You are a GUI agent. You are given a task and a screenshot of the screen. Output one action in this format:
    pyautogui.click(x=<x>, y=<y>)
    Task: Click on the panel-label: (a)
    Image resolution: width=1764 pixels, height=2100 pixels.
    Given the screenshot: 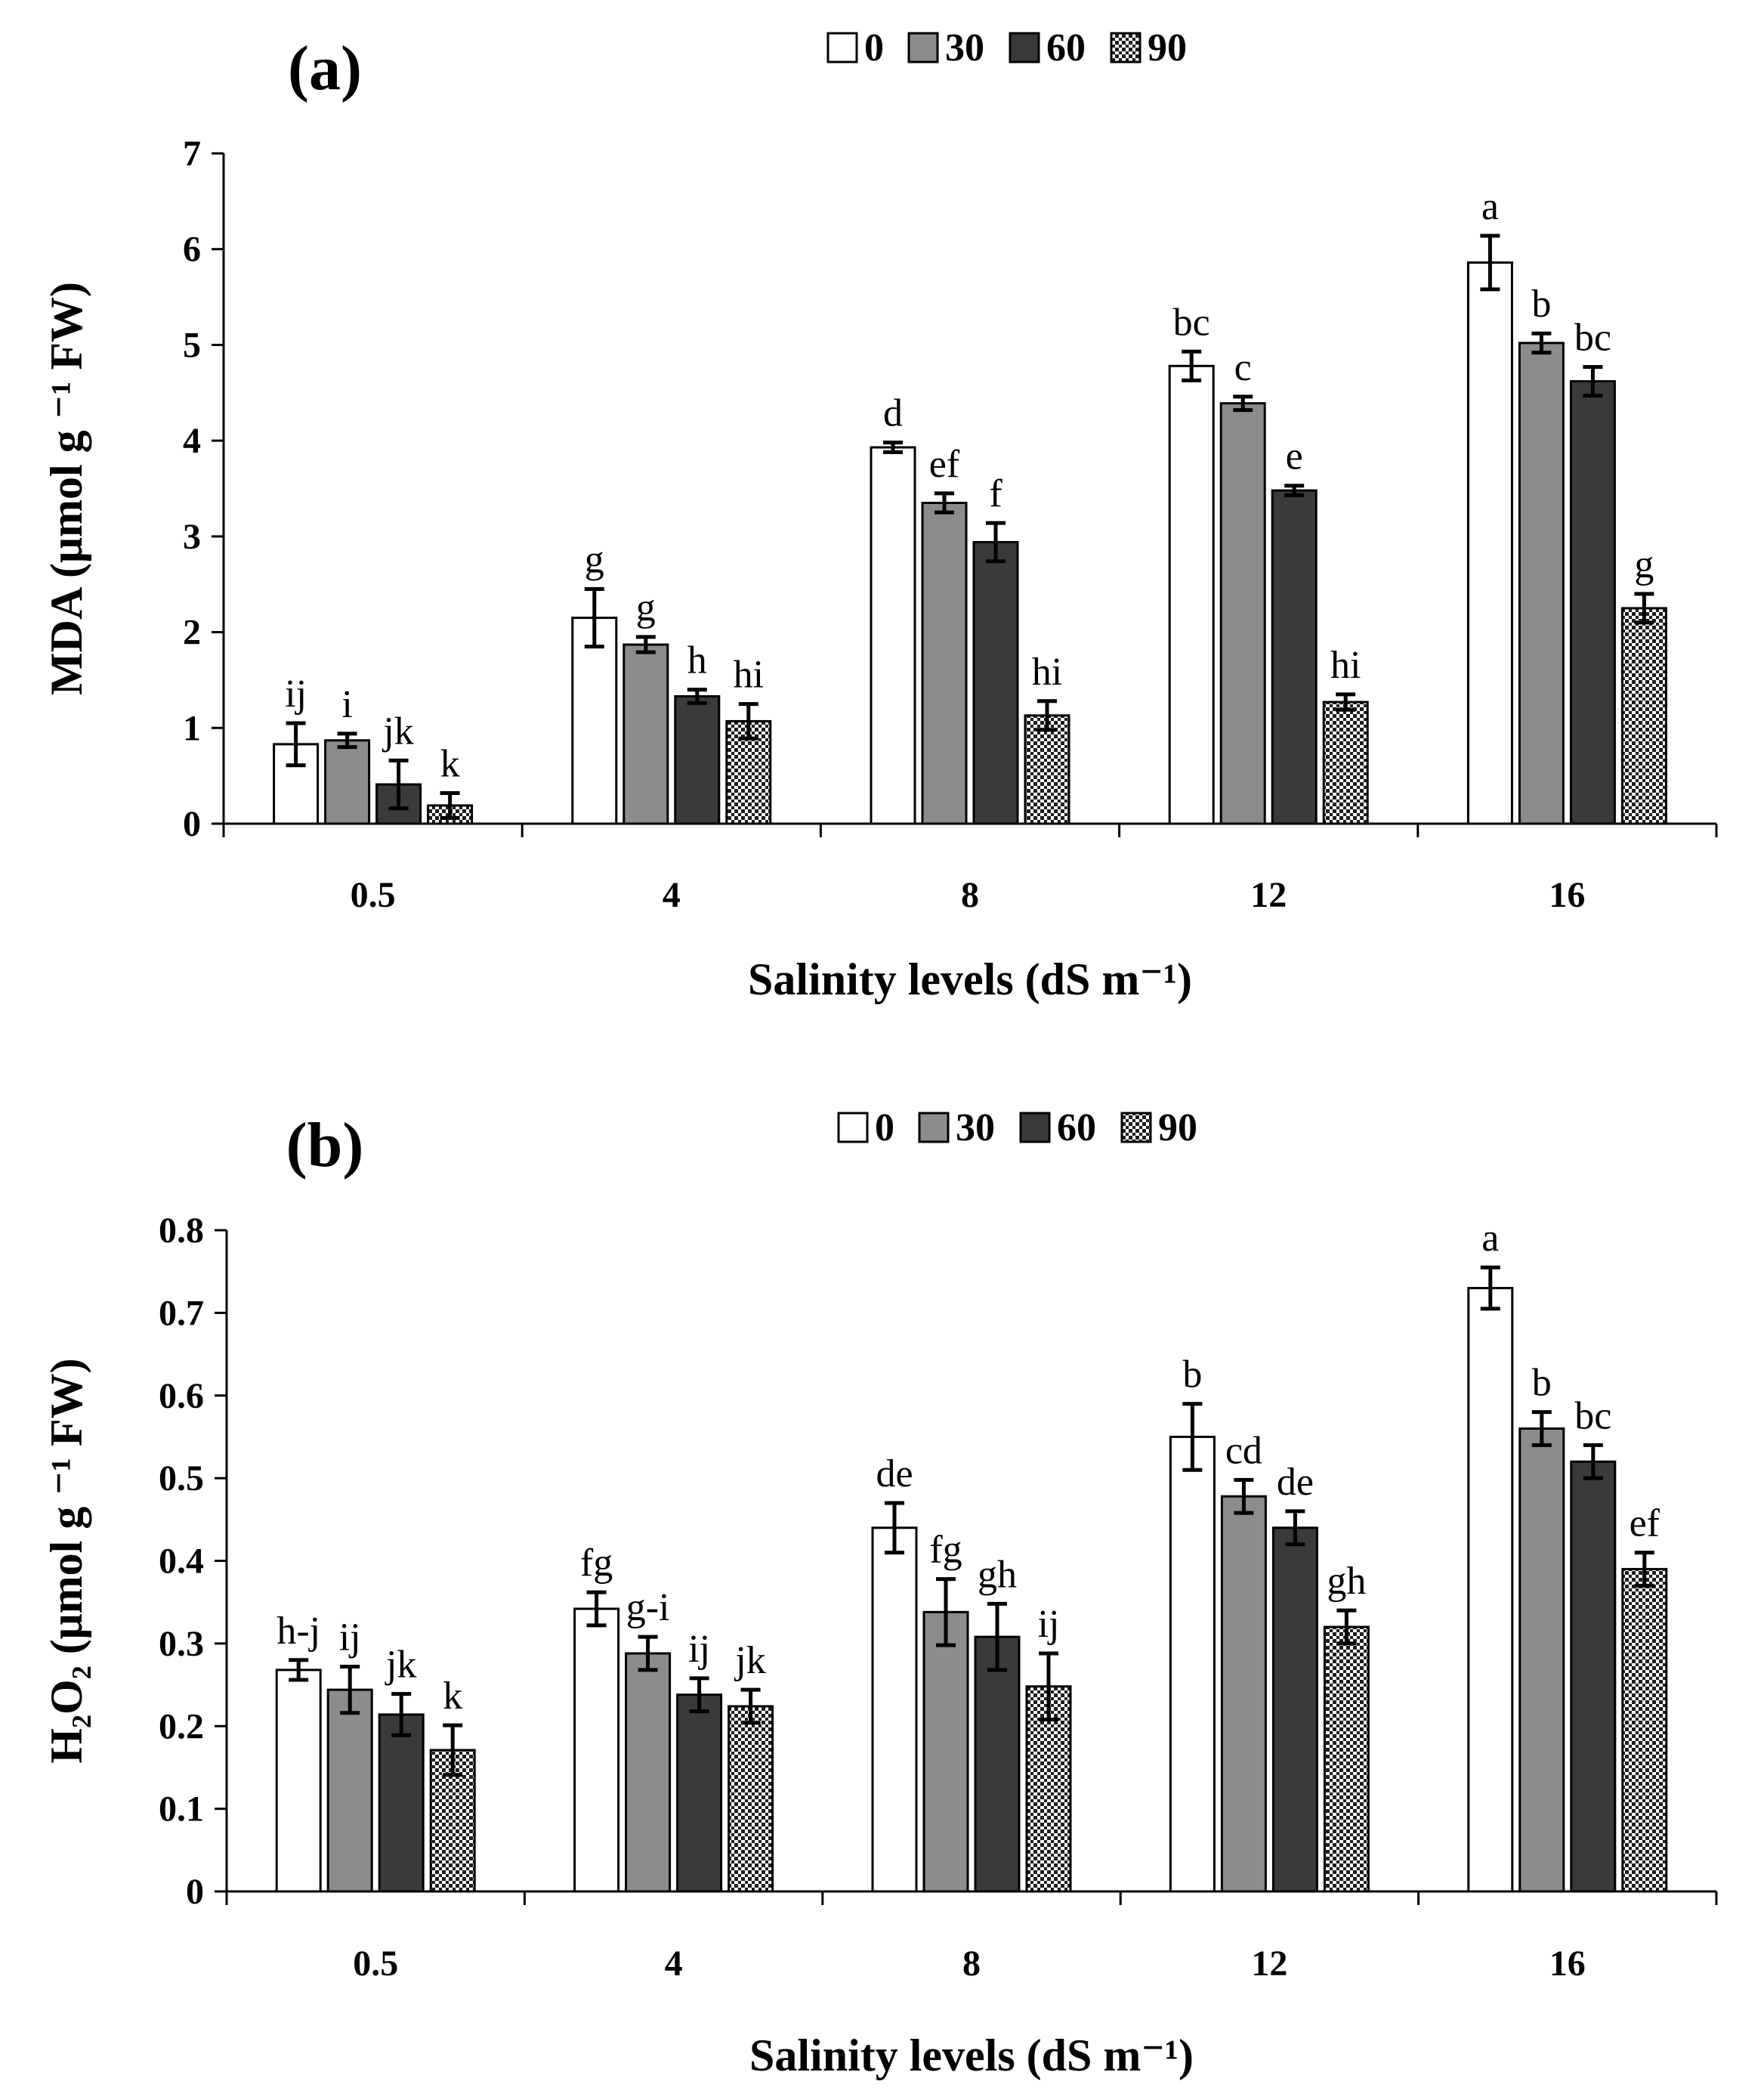 What is the action you would take?
    pyautogui.click(x=325, y=68)
    